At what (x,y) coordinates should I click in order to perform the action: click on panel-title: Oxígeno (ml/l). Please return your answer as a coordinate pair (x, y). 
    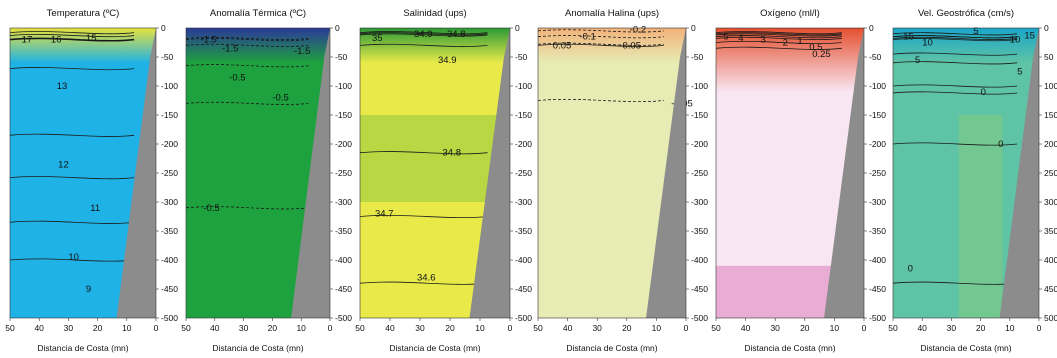
    Looking at the image, I should click on (790, 13).